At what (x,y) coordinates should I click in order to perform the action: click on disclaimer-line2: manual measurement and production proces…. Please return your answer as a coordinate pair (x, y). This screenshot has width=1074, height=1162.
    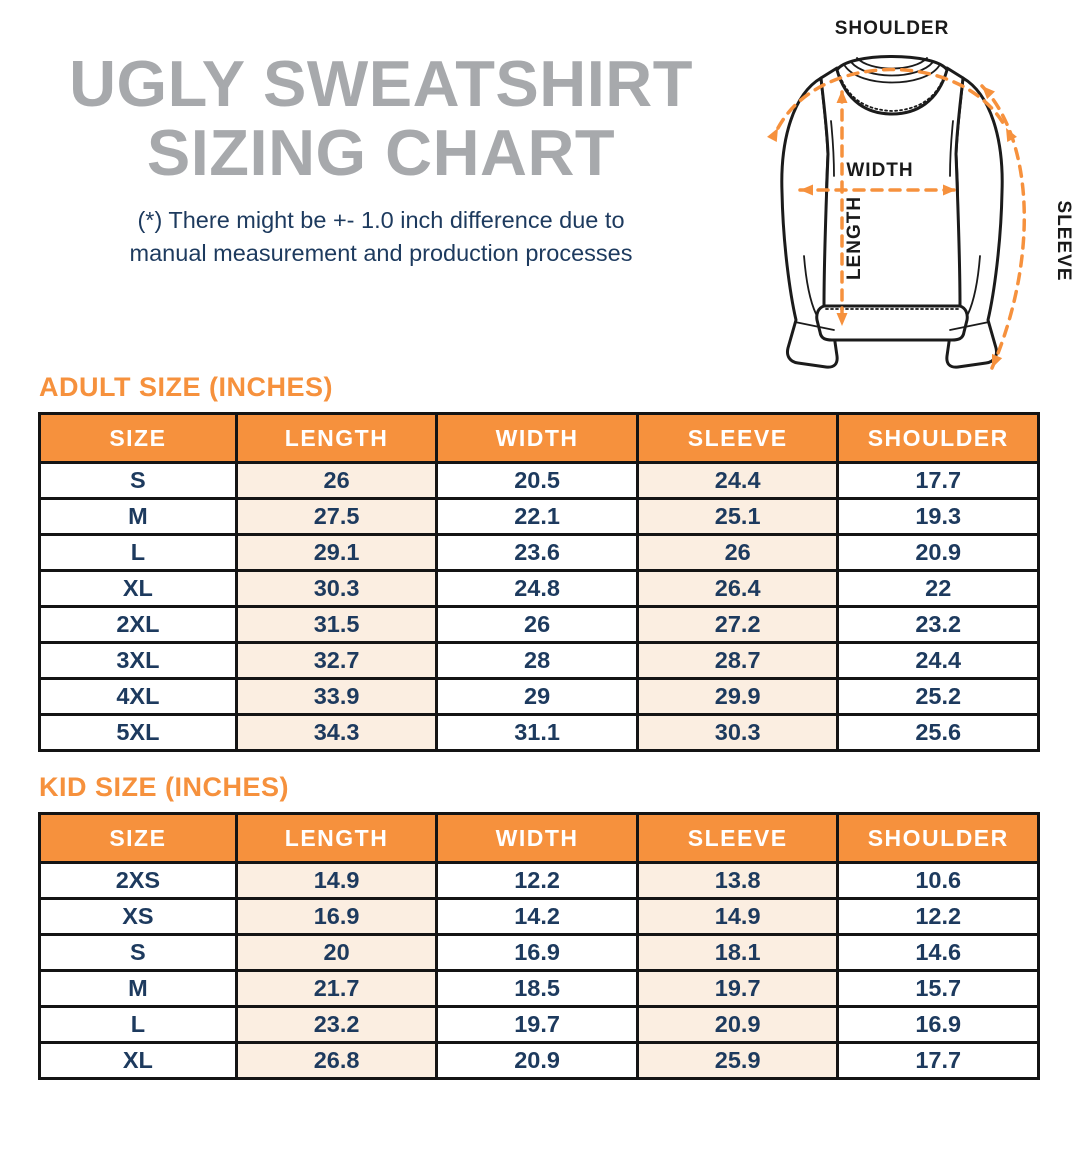
    Looking at the image, I should click on (381, 252).